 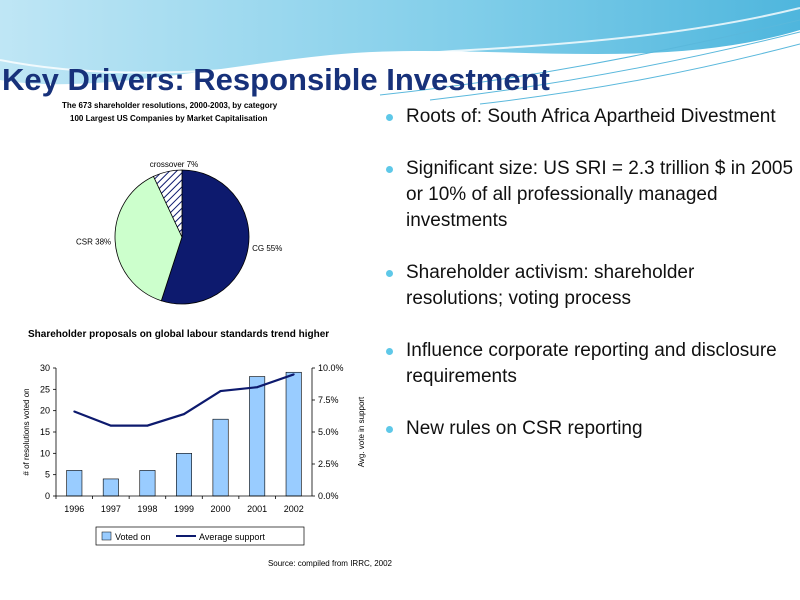 I want to click on y-tick-label-left: 20, so click(x=45, y=411).